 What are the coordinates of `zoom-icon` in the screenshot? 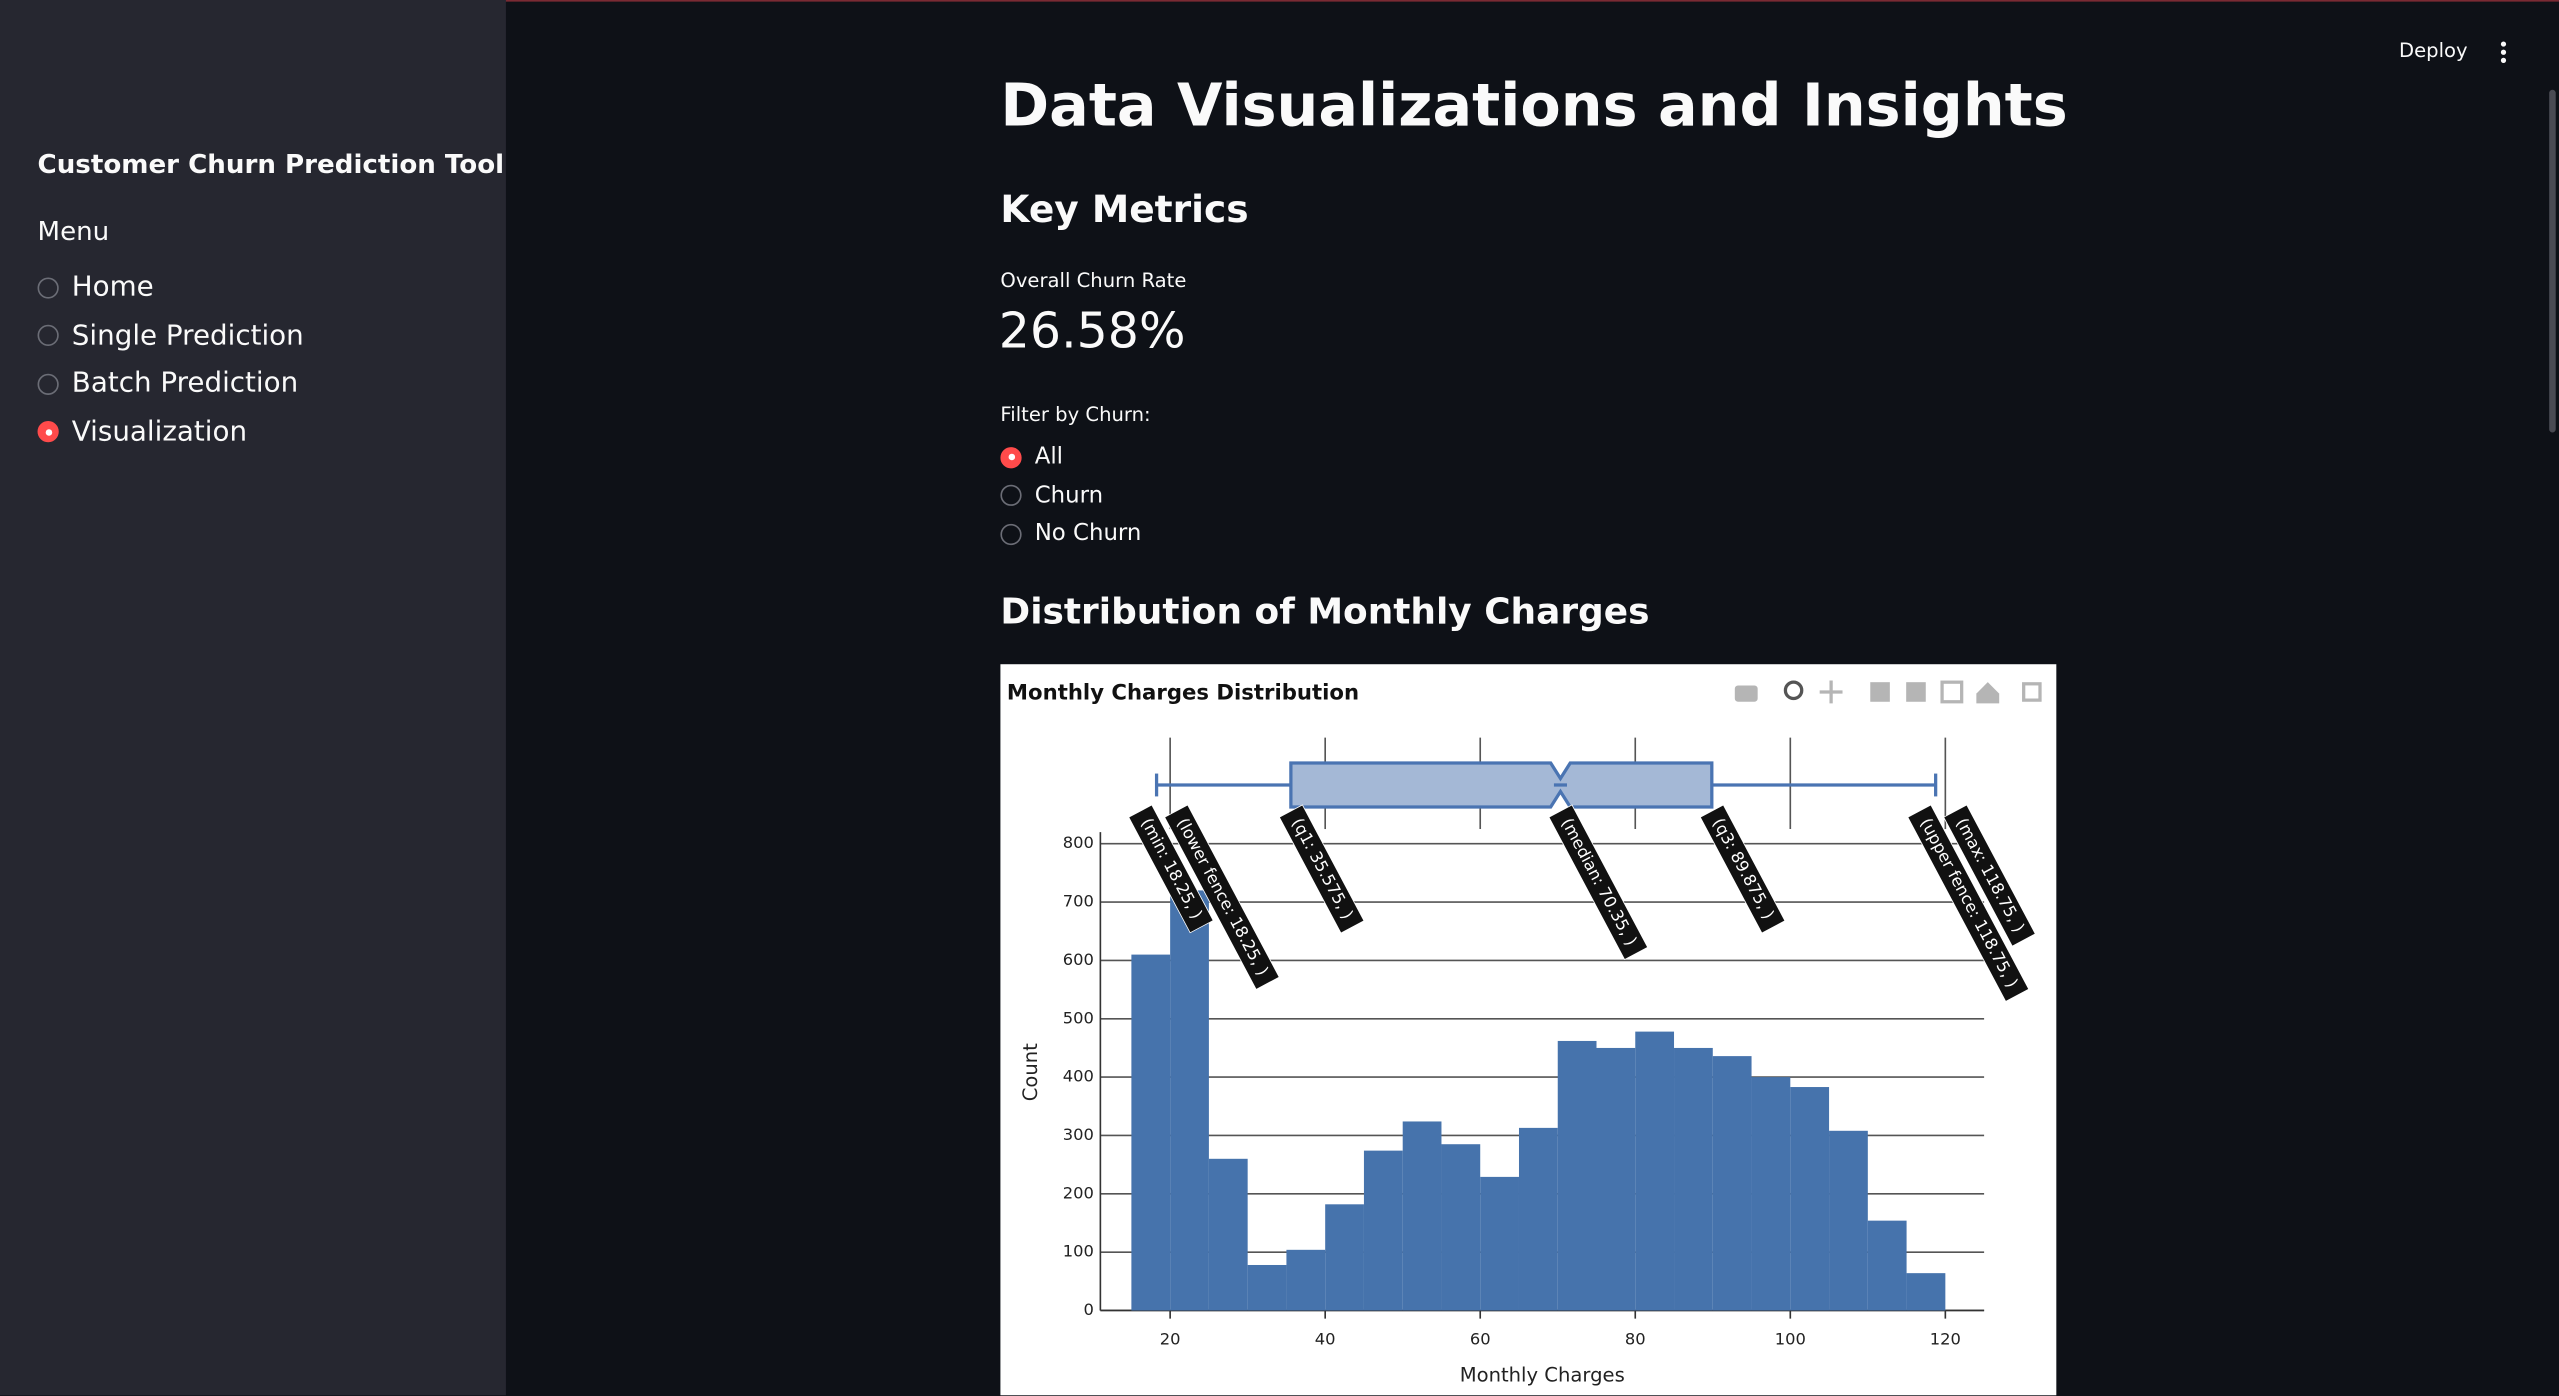 It's located at (1793, 690).